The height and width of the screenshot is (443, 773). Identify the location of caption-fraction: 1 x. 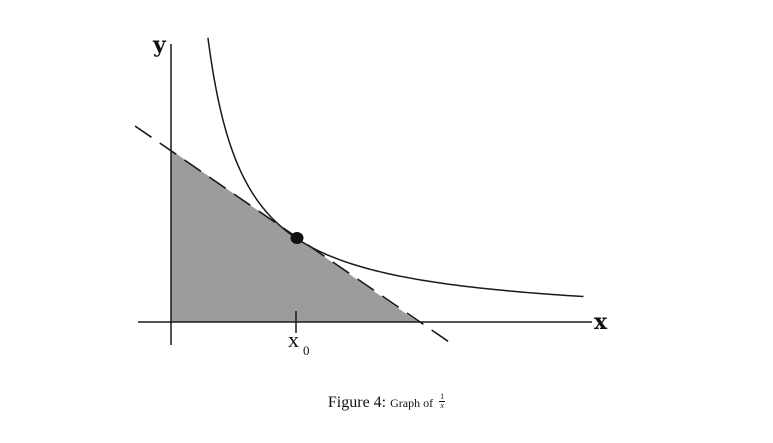
(442, 400).